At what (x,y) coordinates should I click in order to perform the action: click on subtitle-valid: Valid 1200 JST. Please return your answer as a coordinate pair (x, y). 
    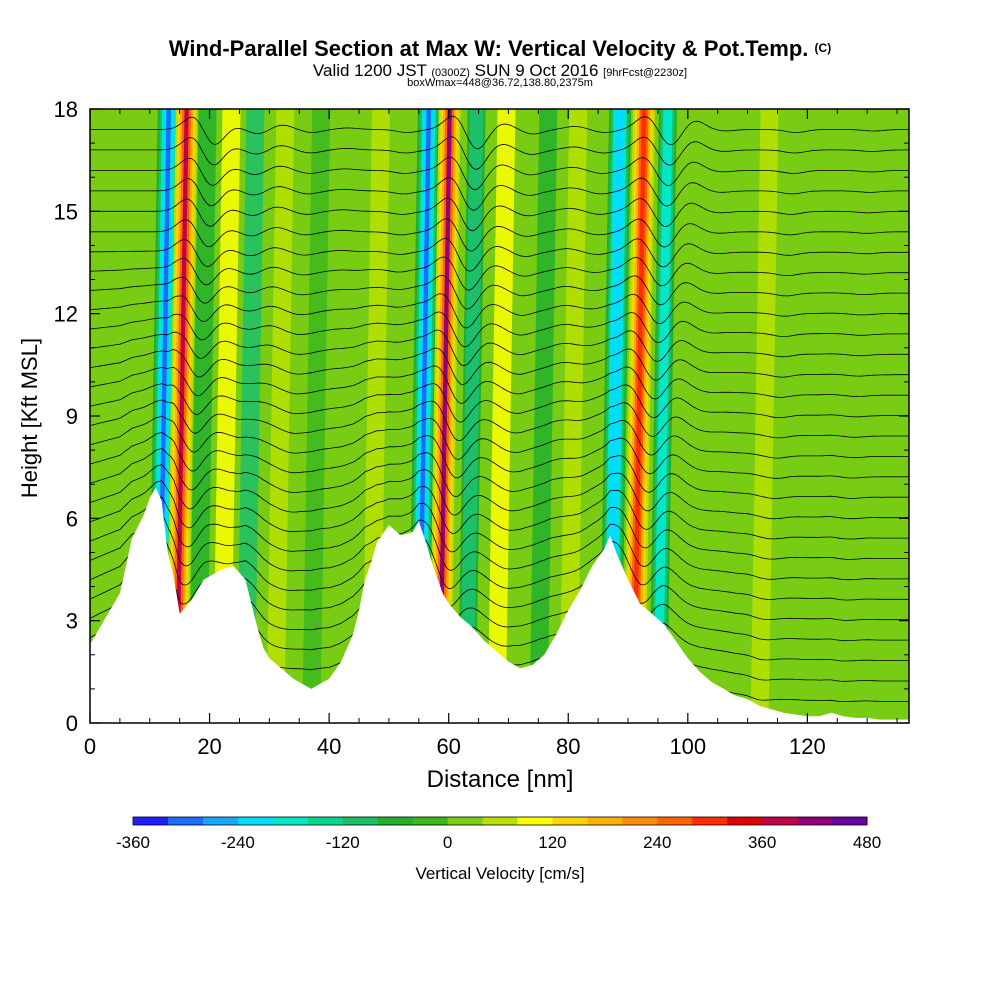
    Looking at the image, I should click on (369, 70).